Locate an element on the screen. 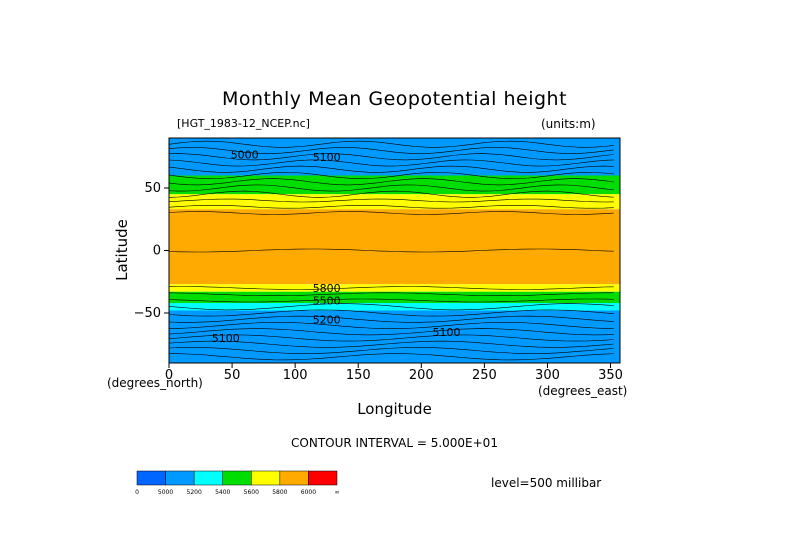 The width and height of the screenshot is (789, 558). x-tick-label: 350 is located at coordinates (610, 375).